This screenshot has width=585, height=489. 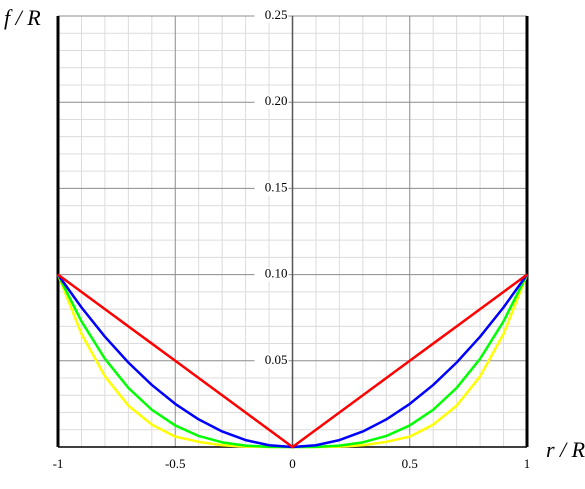 What do you see at coordinates (276, 14) in the screenshot?
I see `y-tick-label: 0.25` at bounding box center [276, 14].